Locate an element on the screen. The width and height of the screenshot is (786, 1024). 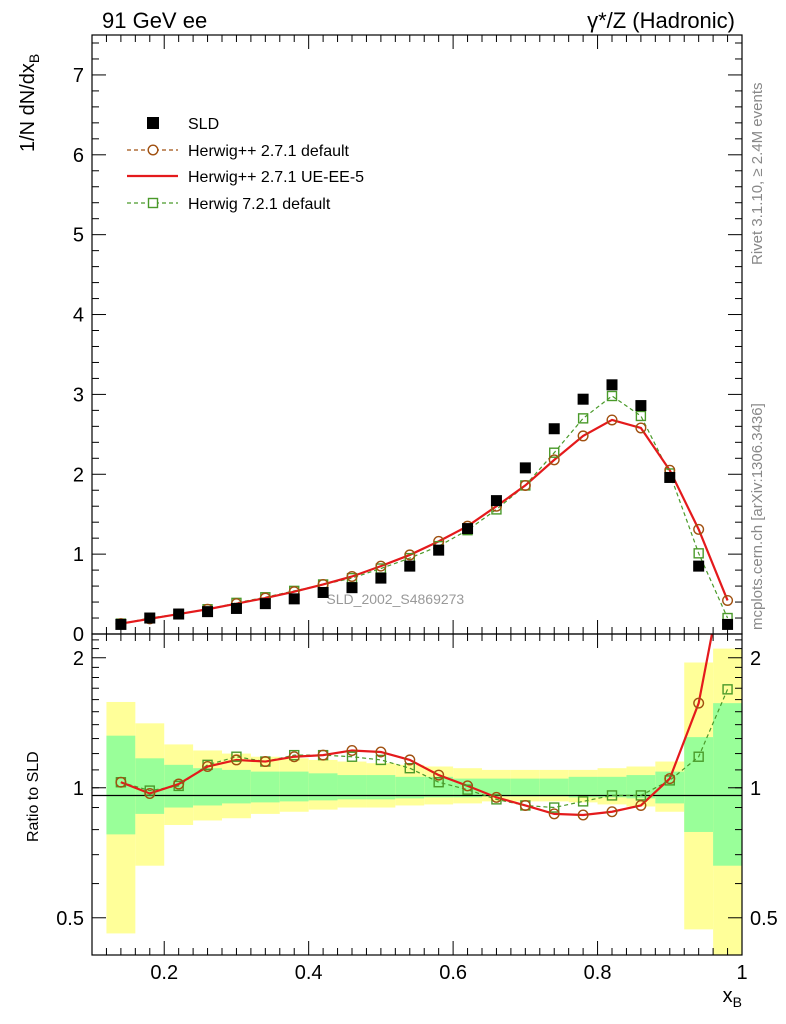
header-left-title: 91 GeV ee is located at coordinates (154, 20).